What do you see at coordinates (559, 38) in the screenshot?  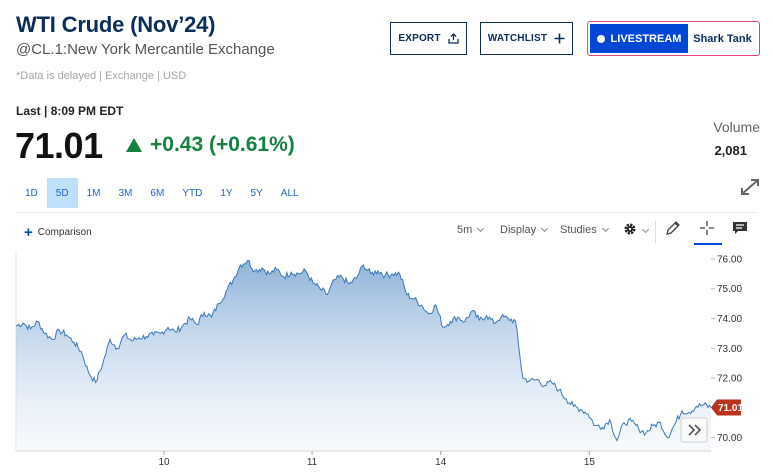 I see `plus-icon` at bounding box center [559, 38].